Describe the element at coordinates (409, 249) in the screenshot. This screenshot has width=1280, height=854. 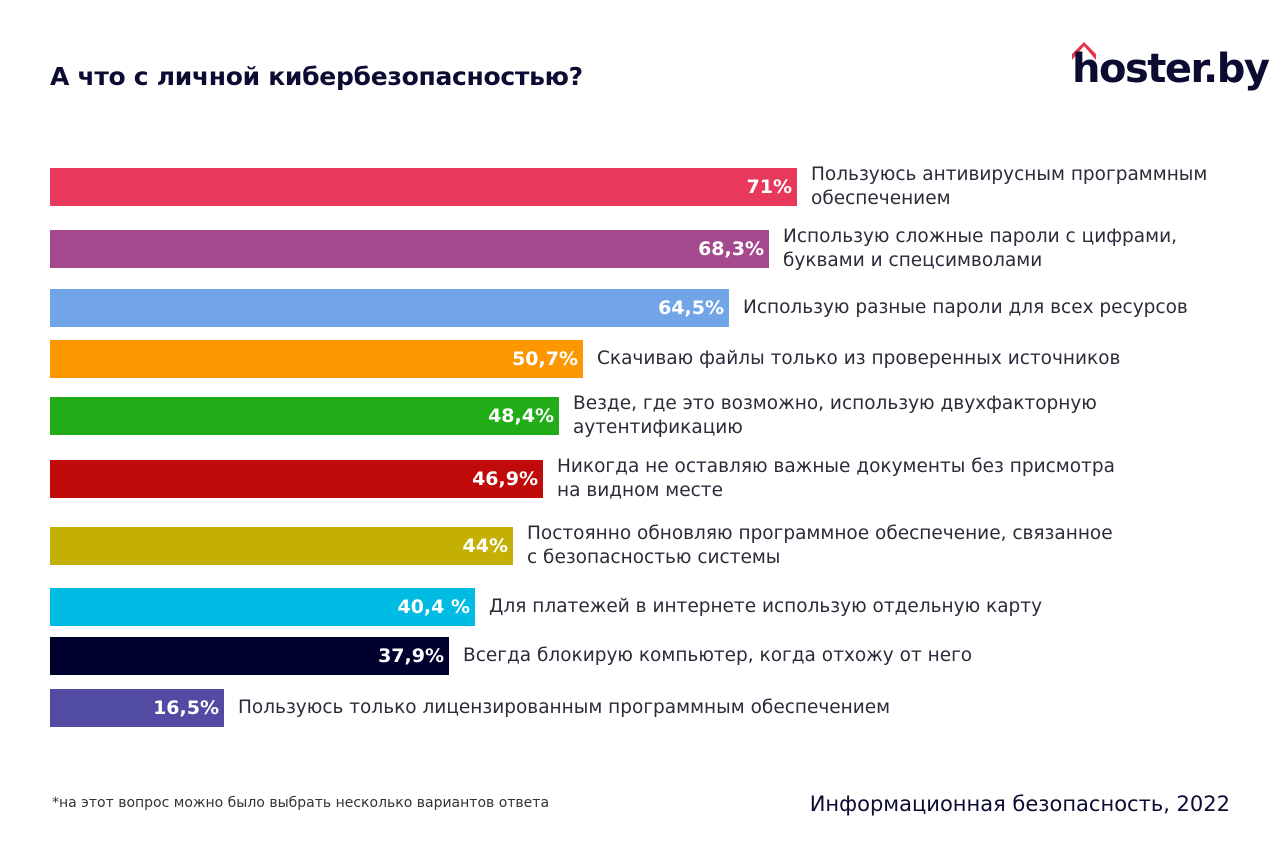
I see `bar-2: 68,3%` at that location.